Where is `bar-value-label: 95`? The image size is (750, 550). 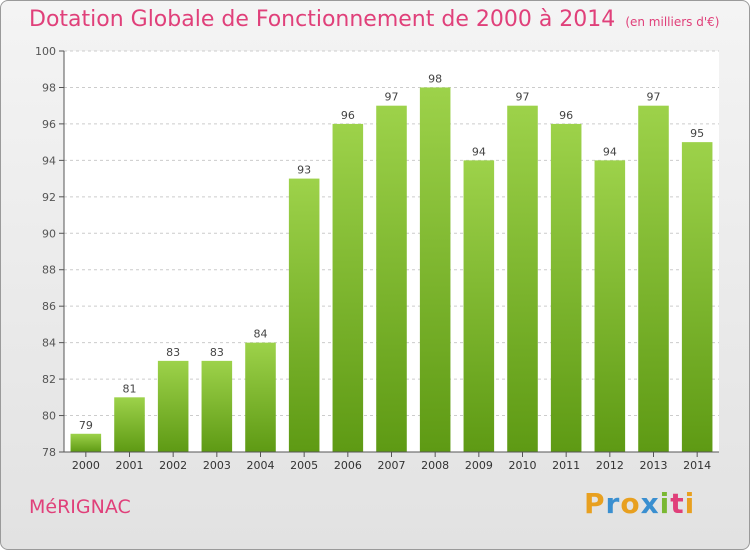
bar-value-label: 95 is located at coordinates (697, 133).